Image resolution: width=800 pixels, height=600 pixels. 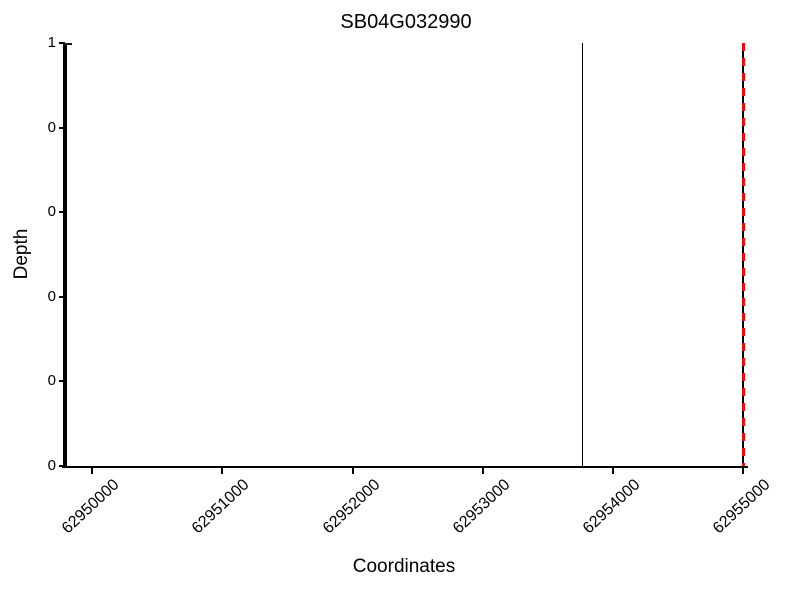 I want to click on depth-spike-mid, so click(x=582, y=254).